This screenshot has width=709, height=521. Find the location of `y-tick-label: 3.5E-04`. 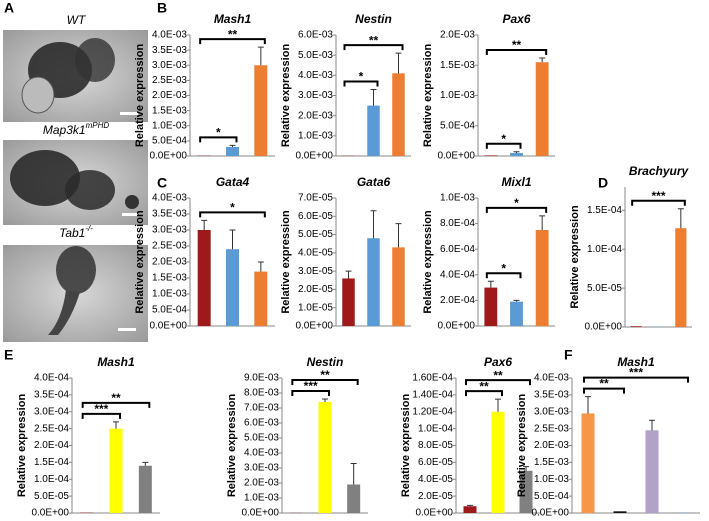

y-tick-label: 3.5E-04 is located at coordinates (51, 395).